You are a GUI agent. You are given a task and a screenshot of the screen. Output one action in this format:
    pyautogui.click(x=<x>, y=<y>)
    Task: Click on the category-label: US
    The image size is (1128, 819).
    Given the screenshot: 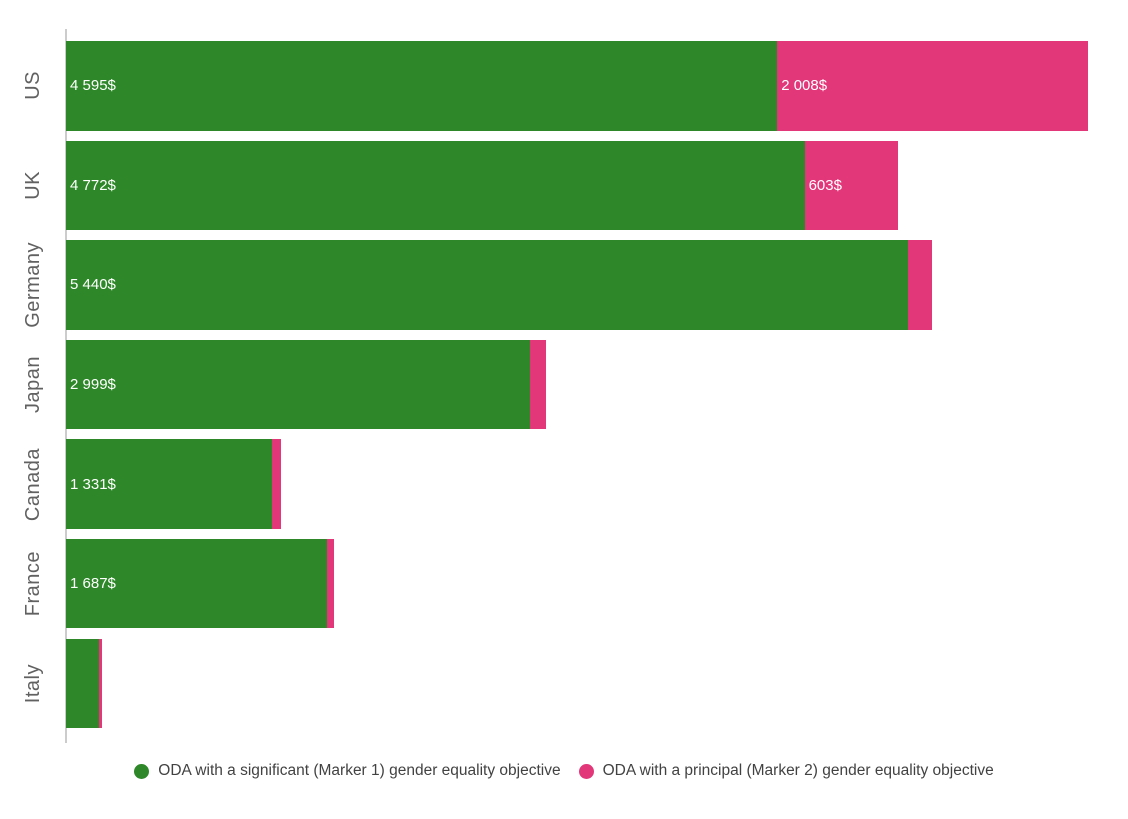 What is the action you would take?
    pyautogui.click(x=32, y=86)
    